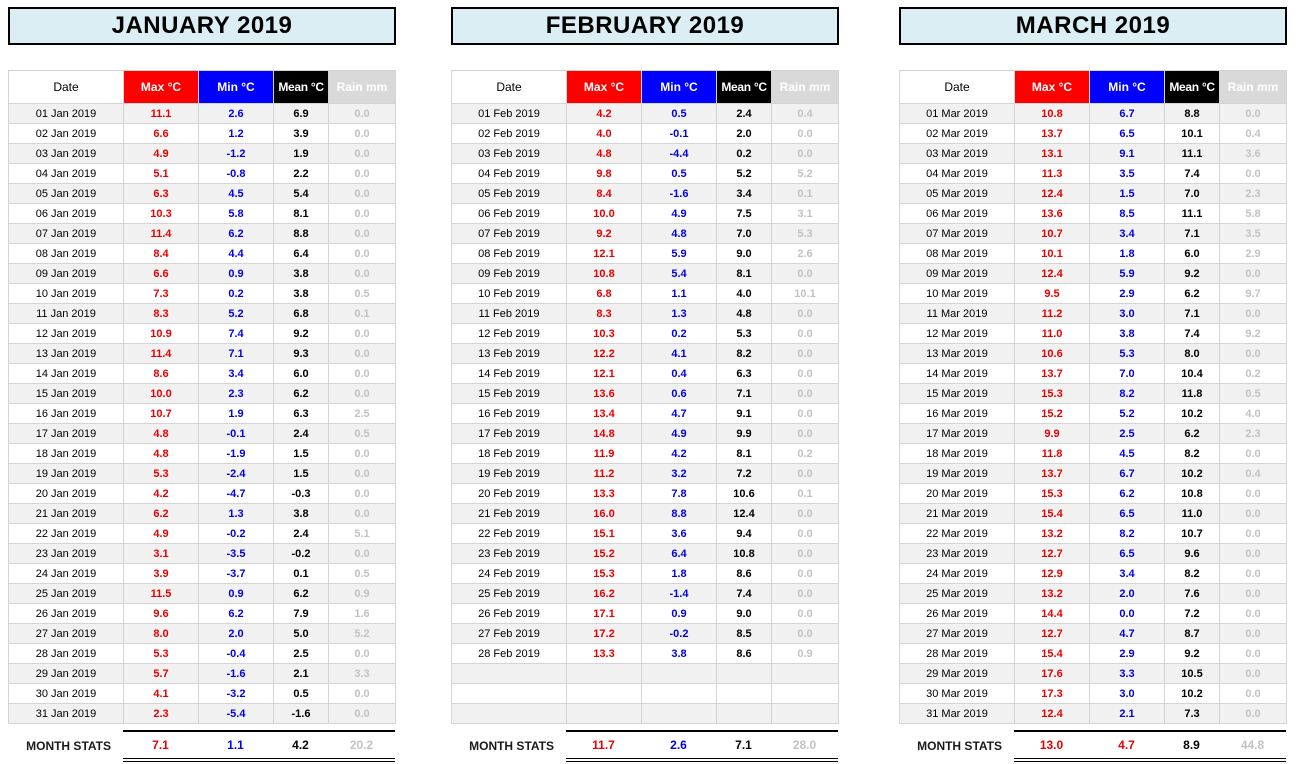 This screenshot has width=1296, height=764. What do you see at coordinates (202, 153) in the screenshot?
I see `table-row: 03 Jan 2019 4.9 -1.2 1.9 0.0` at bounding box center [202, 153].